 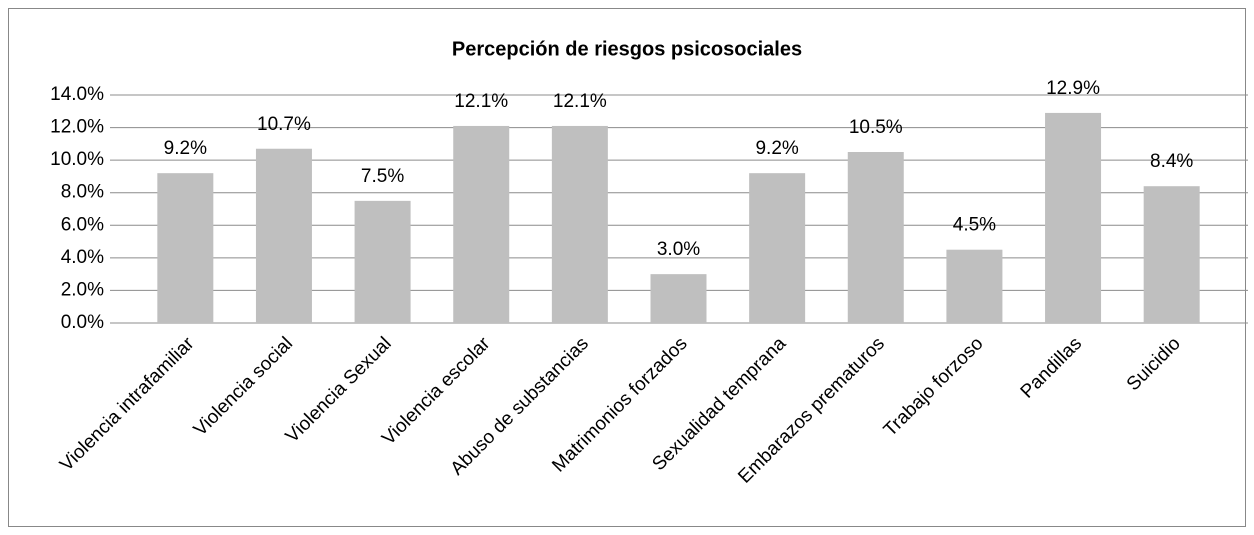 I want to click on data-label: 3.0%, so click(x=678, y=249).